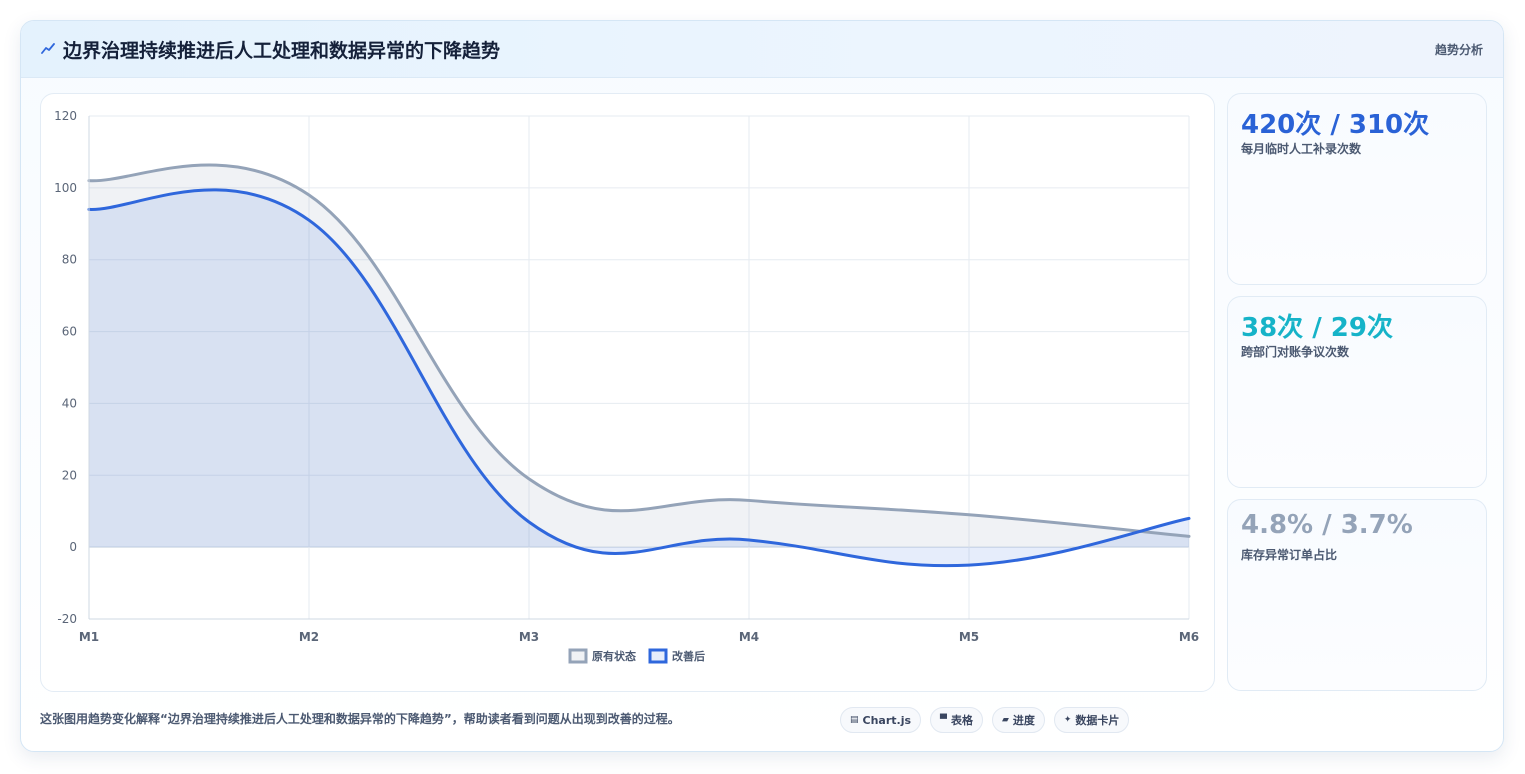 The width and height of the screenshot is (1525, 774). What do you see at coordinates (1301, 149) in the screenshot?
I see `stat-label: 每月临时人工补录次数` at bounding box center [1301, 149].